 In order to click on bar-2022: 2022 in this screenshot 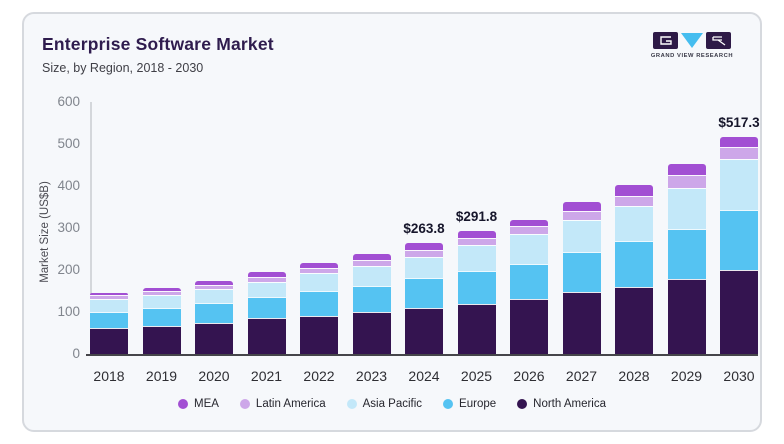, I will do `click(319, 243)`.